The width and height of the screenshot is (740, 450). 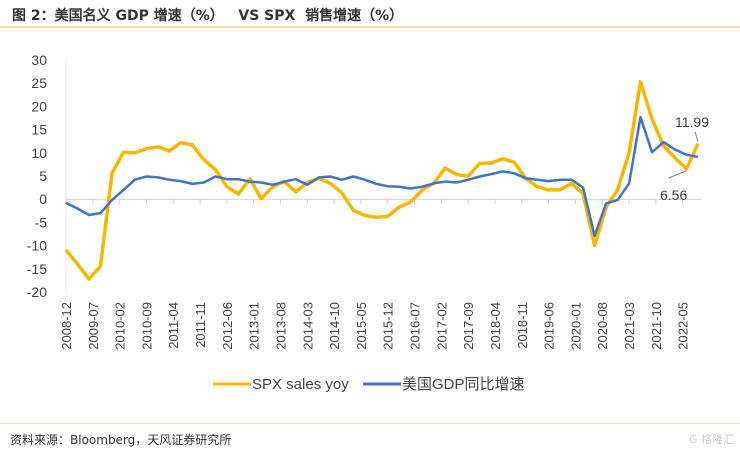 What do you see at coordinates (549, 326) in the screenshot?
I see `x-tick-label: 2019-06` at bounding box center [549, 326].